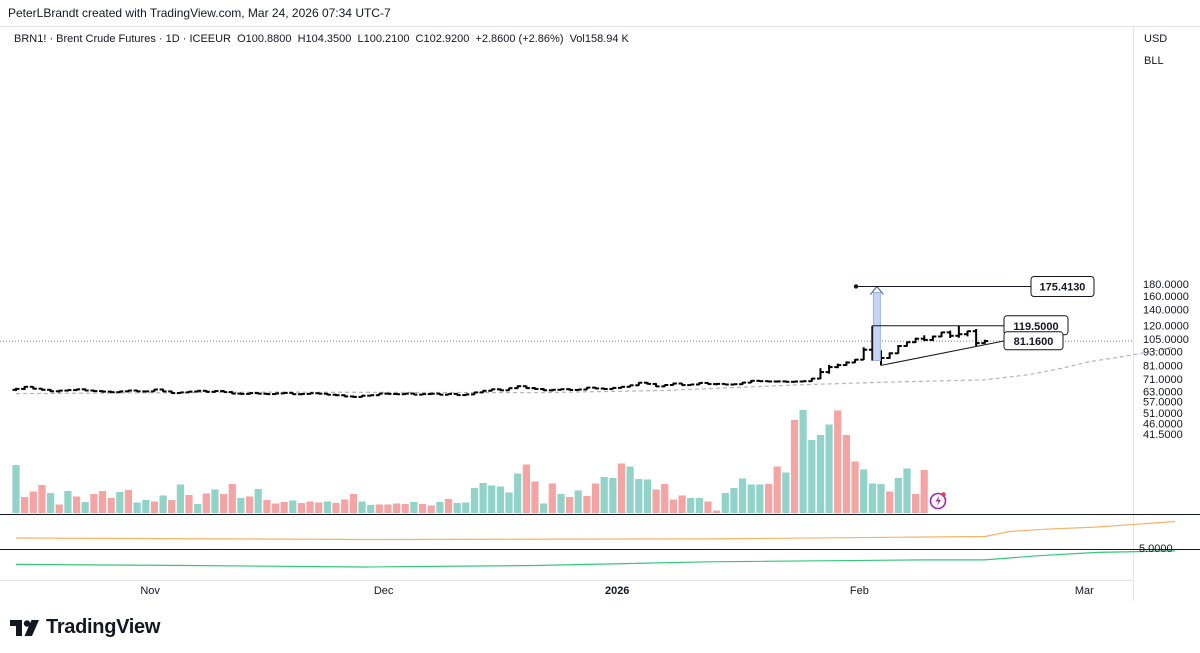 The height and width of the screenshot is (653, 1200). I want to click on currency-label: USD, so click(1156, 39).